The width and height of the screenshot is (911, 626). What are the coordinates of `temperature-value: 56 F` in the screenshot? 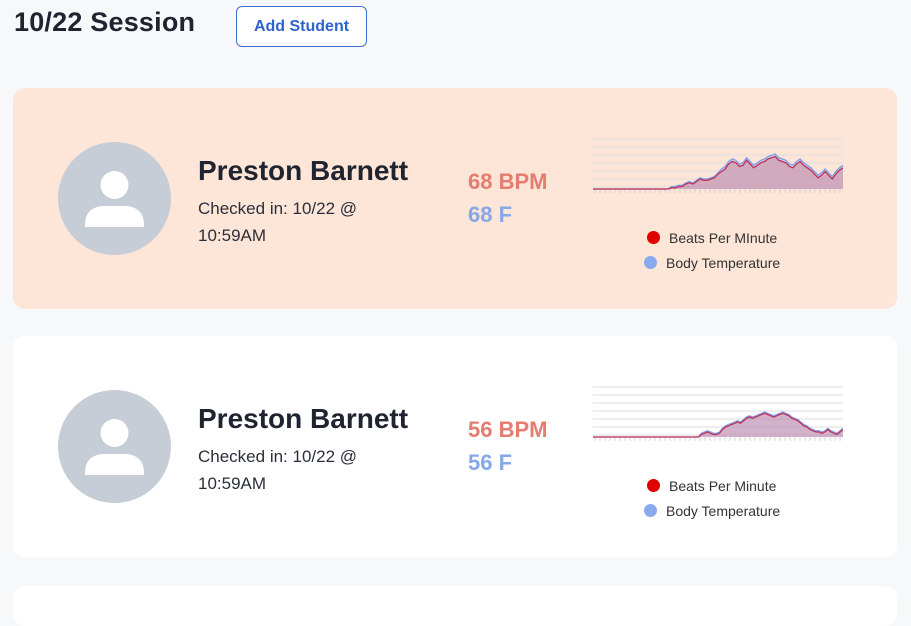 It's located at (490, 462).